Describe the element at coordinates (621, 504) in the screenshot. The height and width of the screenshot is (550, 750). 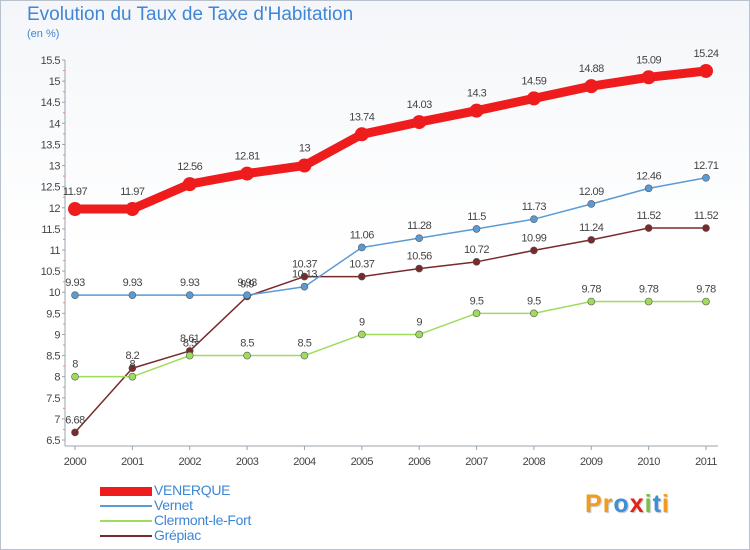
I see `logo-letter: o` at that location.